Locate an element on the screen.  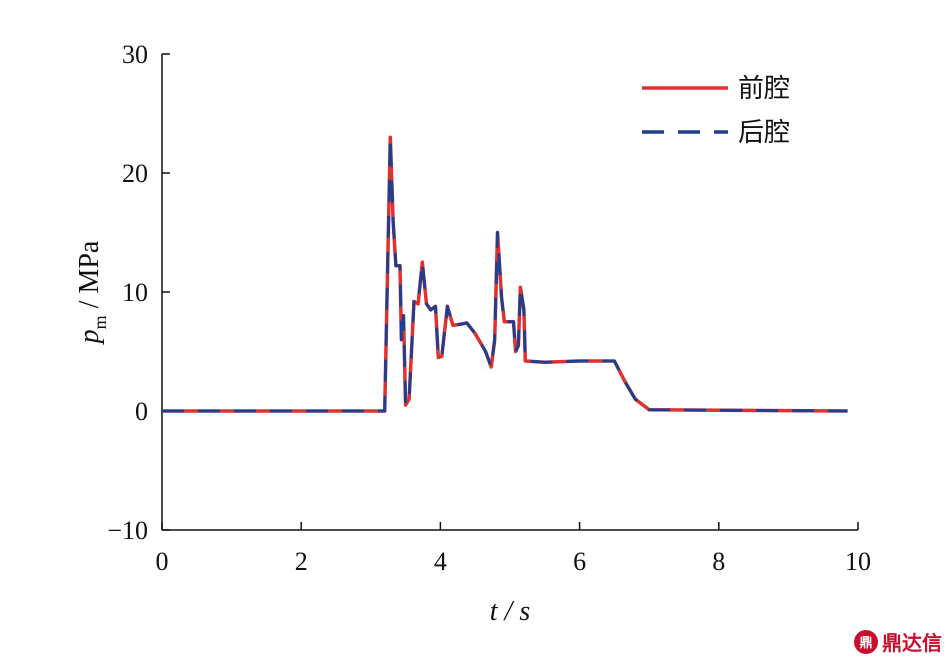
watermark-logo-icon: 鼎 is located at coordinates (866, 641).